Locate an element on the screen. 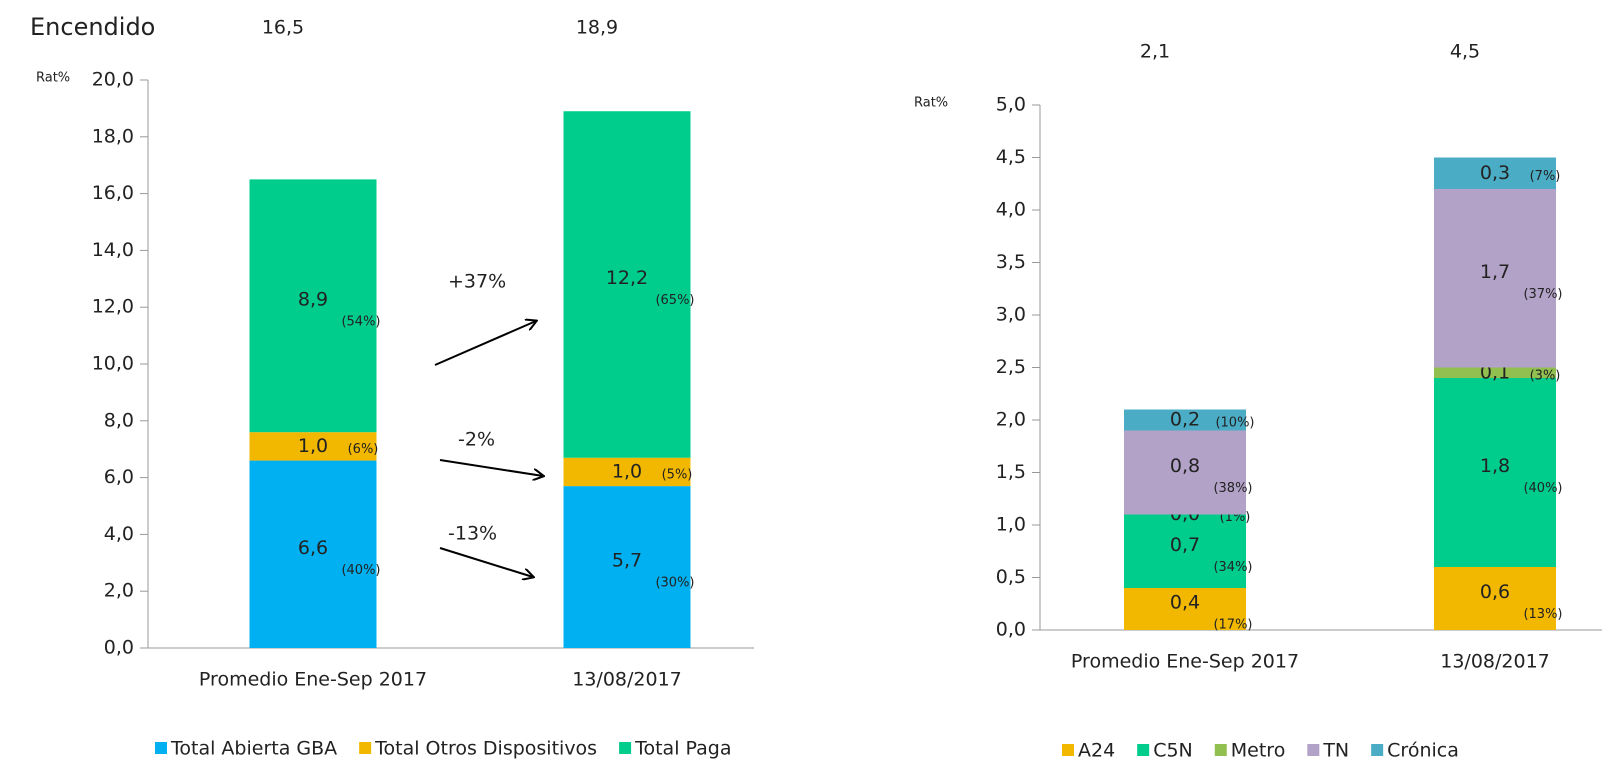 This screenshot has height=779, width=1602. share-label: (65%) is located at coordinates (674, 300).